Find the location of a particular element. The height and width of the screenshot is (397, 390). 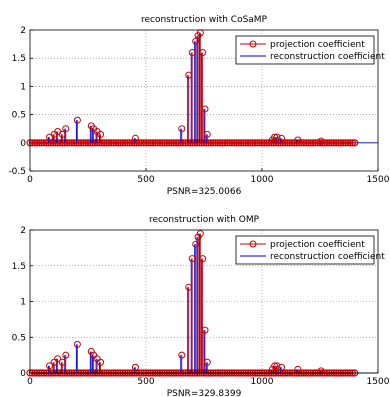

y-tick-label: 1 is located at coordinates (23, 303).